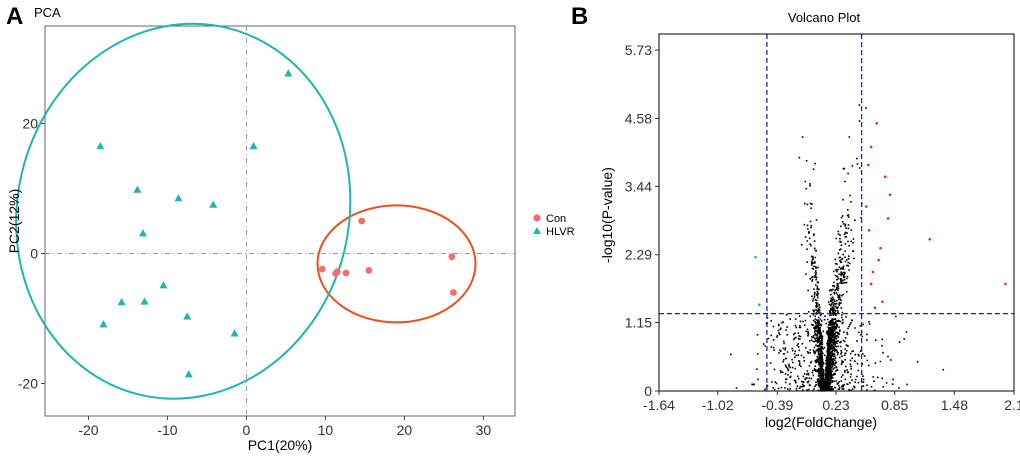 The height and width of the screenshot is (459, 1020). Describe the element at coordinates (607, 215) in the screenshot. I see `volcano-y-axis-label: -log10(P-value)` at that location.